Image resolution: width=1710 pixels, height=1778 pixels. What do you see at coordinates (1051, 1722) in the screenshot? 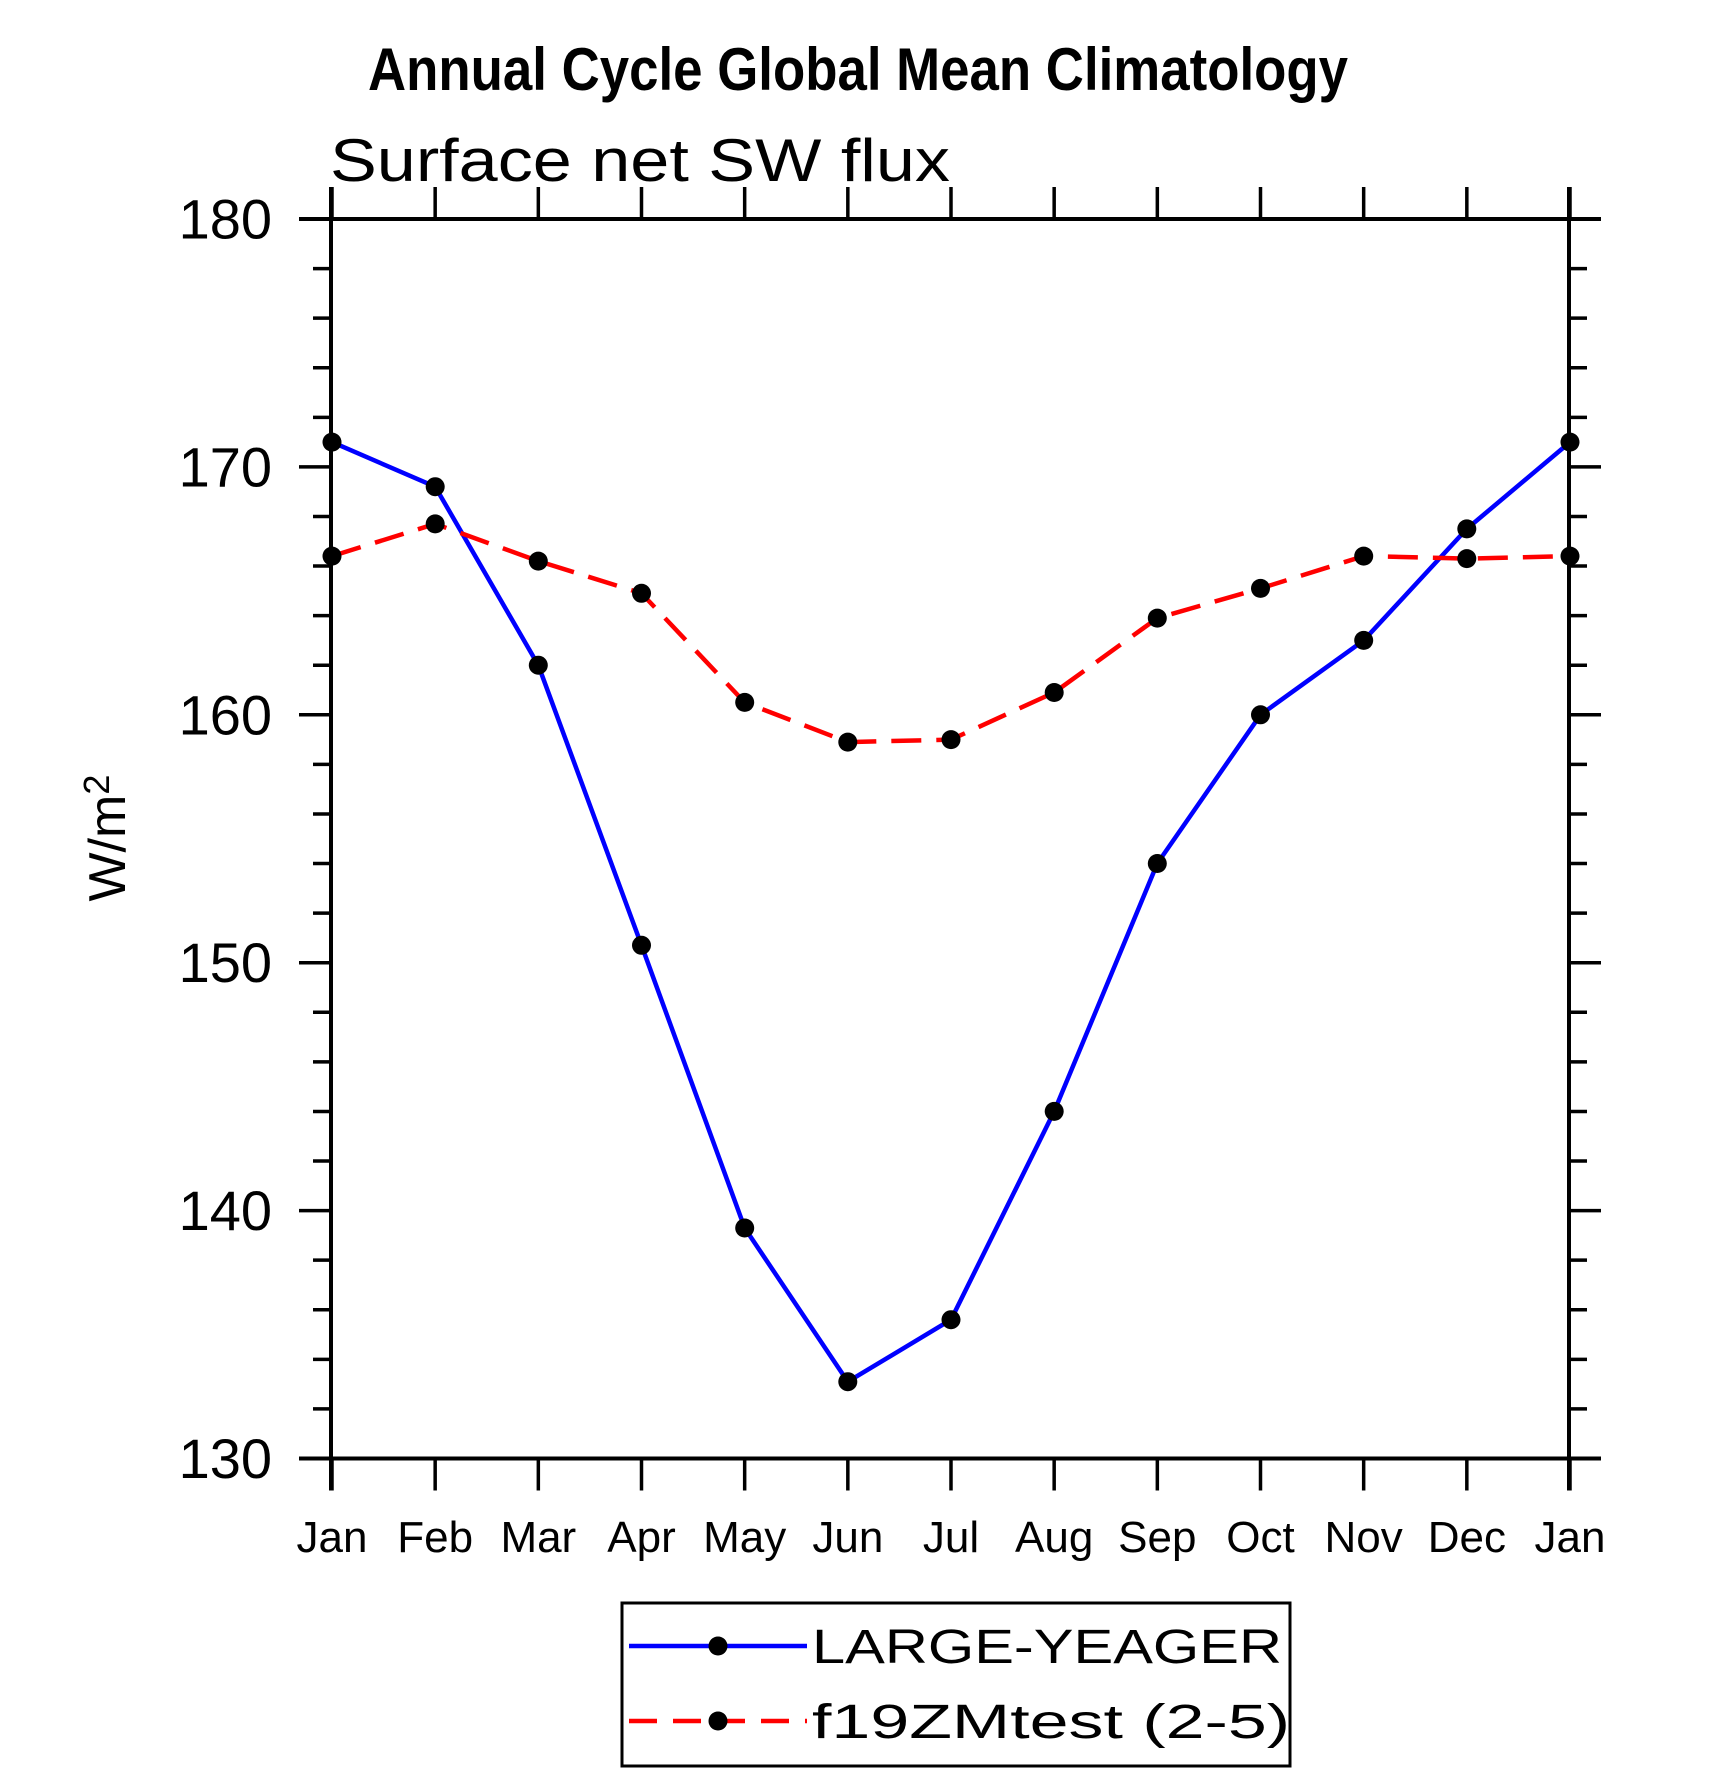
I see `legend-label-1: f19ZMtest (2-5)` at bounding box center [1051, 1722].